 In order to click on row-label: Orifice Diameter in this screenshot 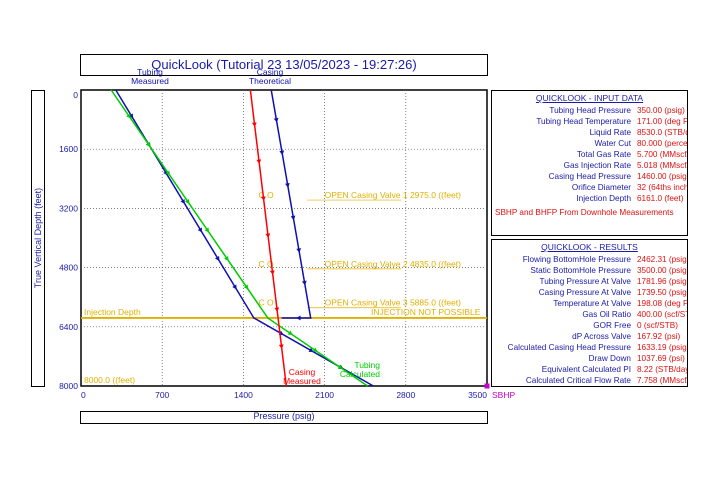, I will do `click(601, 187)`.